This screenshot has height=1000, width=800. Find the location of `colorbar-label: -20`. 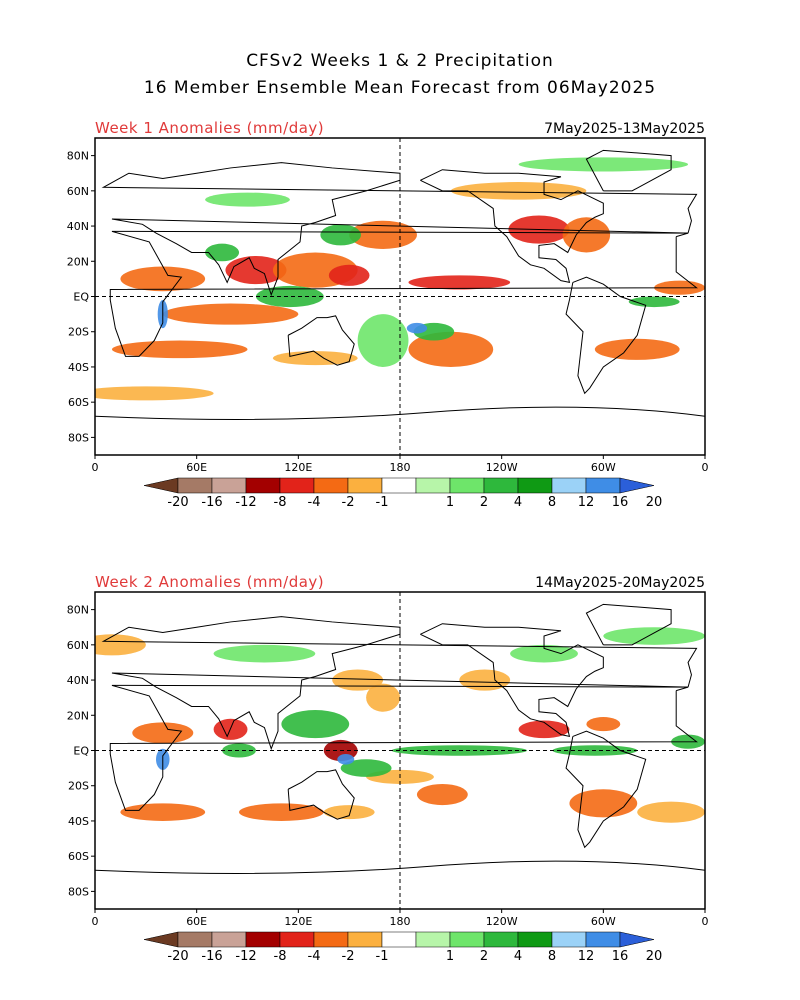

colorbar-label: -20 is located at coordinates (177, 956).